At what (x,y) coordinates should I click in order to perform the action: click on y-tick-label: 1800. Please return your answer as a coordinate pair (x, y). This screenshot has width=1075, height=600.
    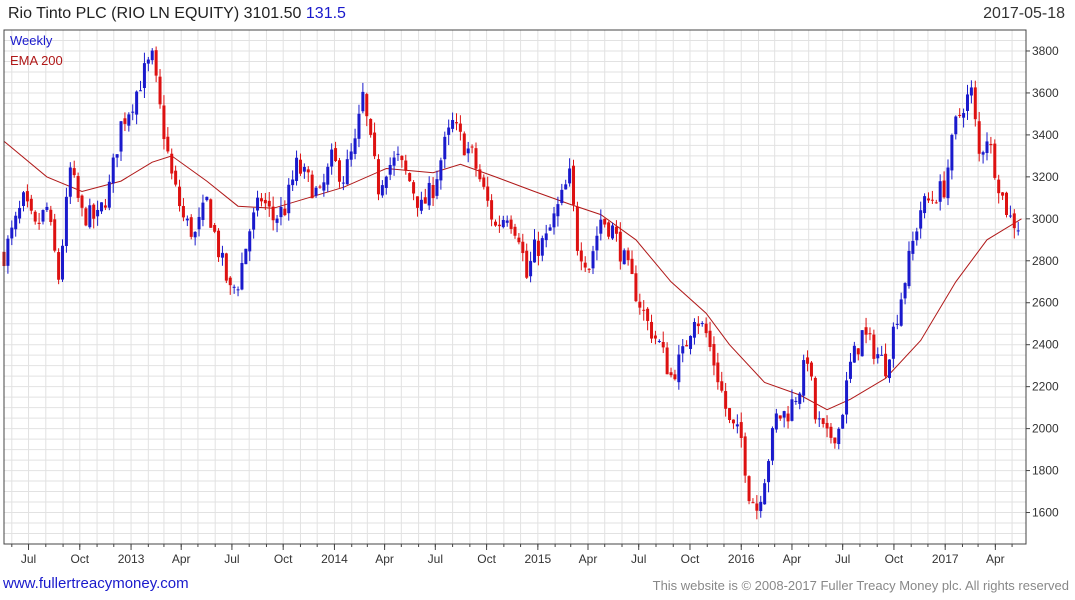
    Looking at the image, I should click on (1045, 471).